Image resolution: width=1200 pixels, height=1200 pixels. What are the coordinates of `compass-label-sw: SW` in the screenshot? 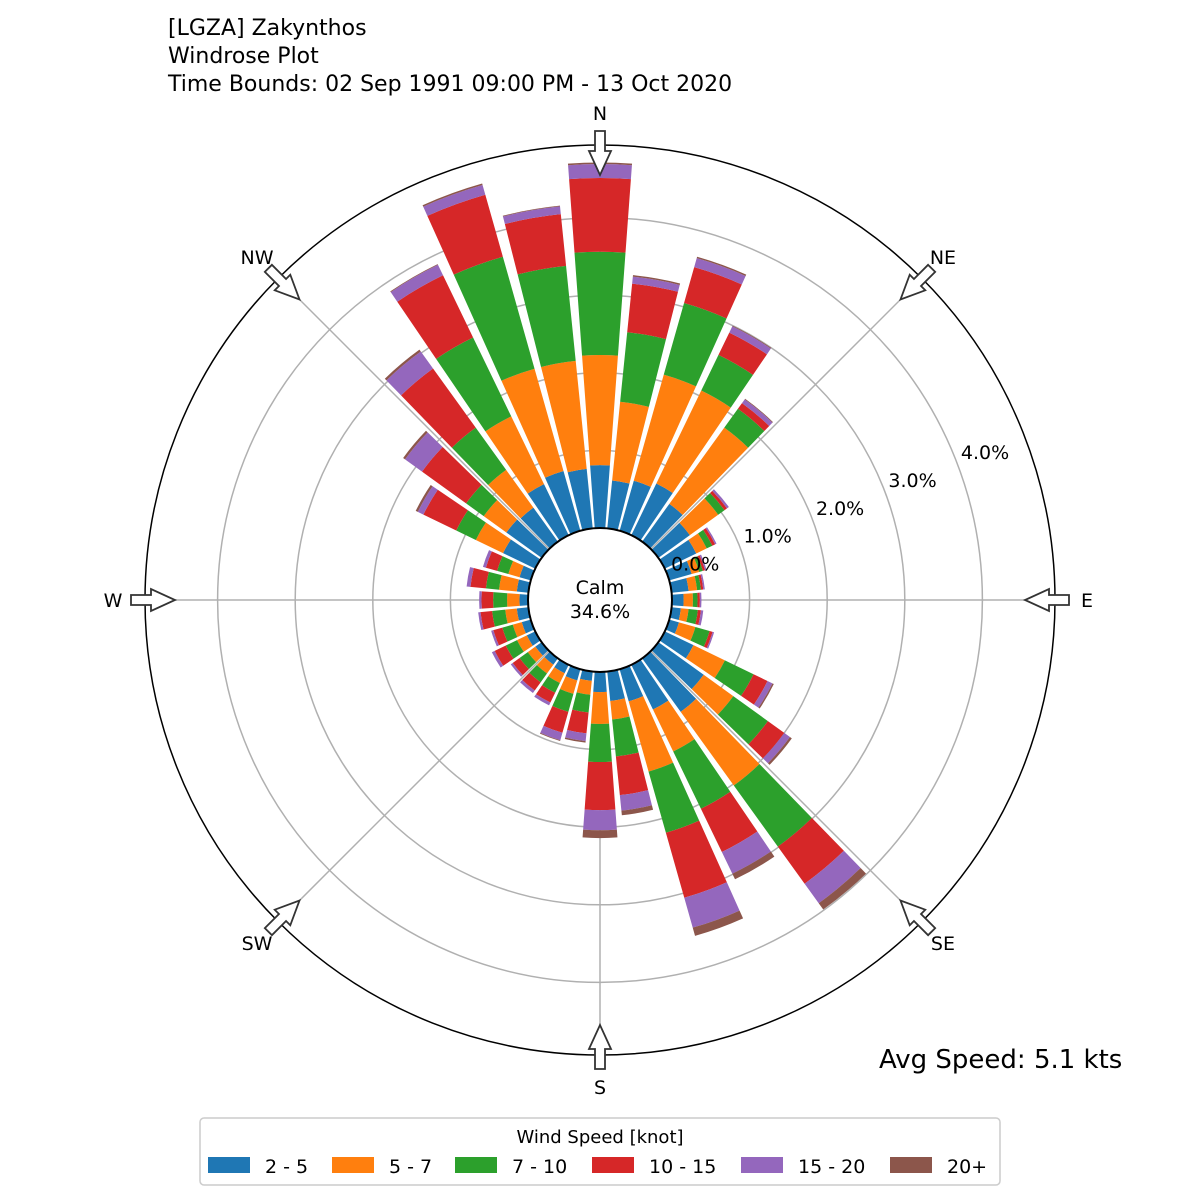 It's located at (257, 944).